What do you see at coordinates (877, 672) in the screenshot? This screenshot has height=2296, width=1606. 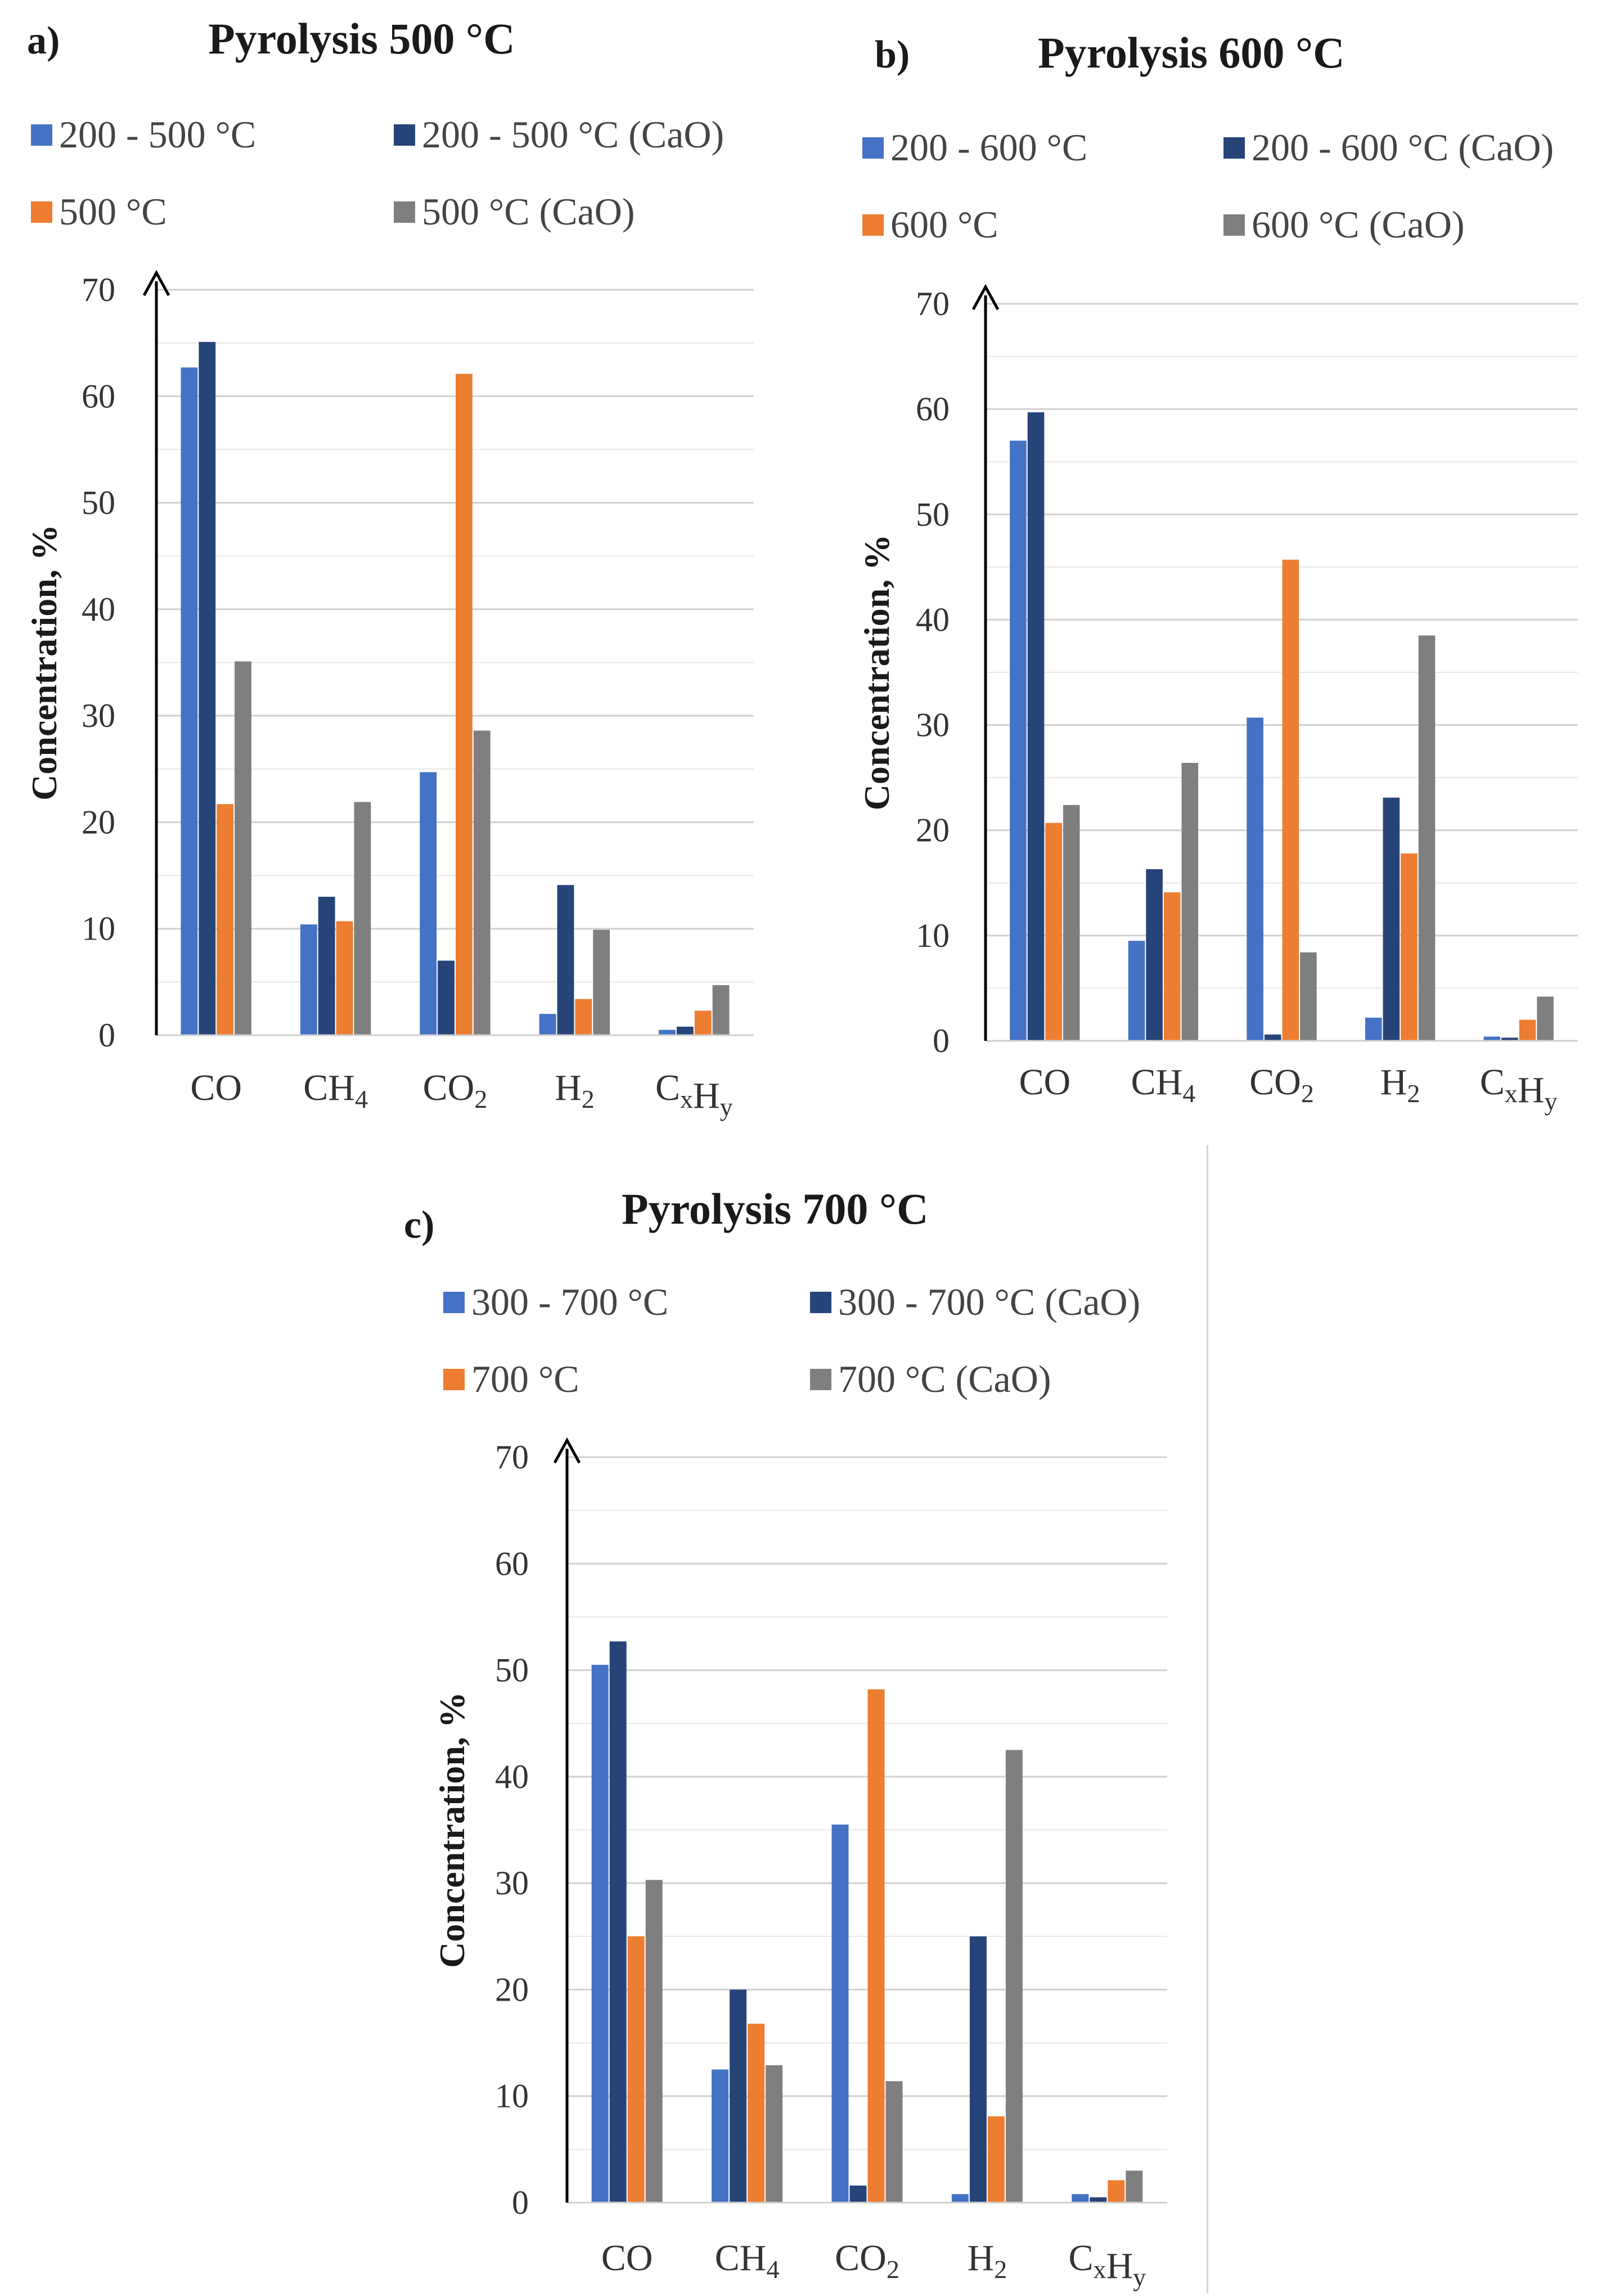 I see `y-axis-label: Concentration, %` at bounding box center [877, 672].